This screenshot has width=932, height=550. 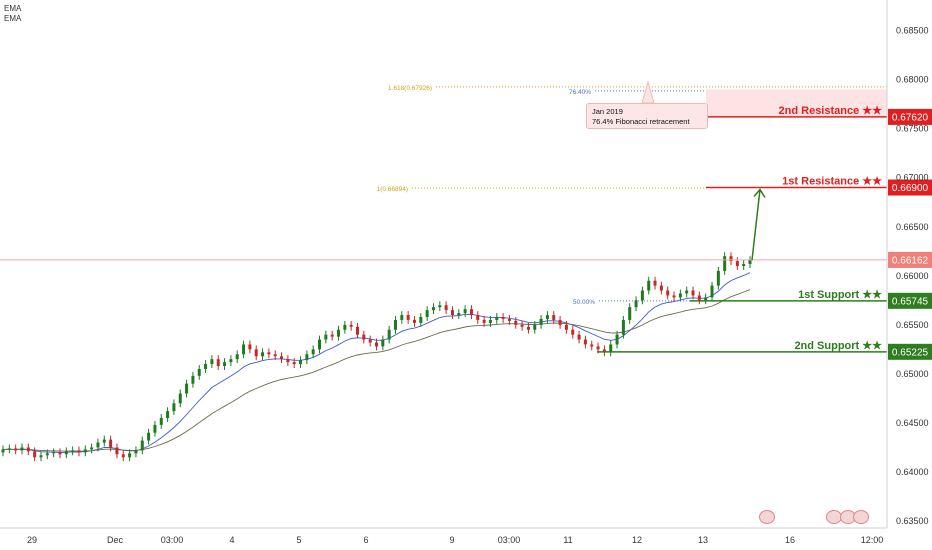 What do you see at coordinates (790, 540) in the screenshot?
I see `x-tick-label: 16` at bounding box center [790, 540].